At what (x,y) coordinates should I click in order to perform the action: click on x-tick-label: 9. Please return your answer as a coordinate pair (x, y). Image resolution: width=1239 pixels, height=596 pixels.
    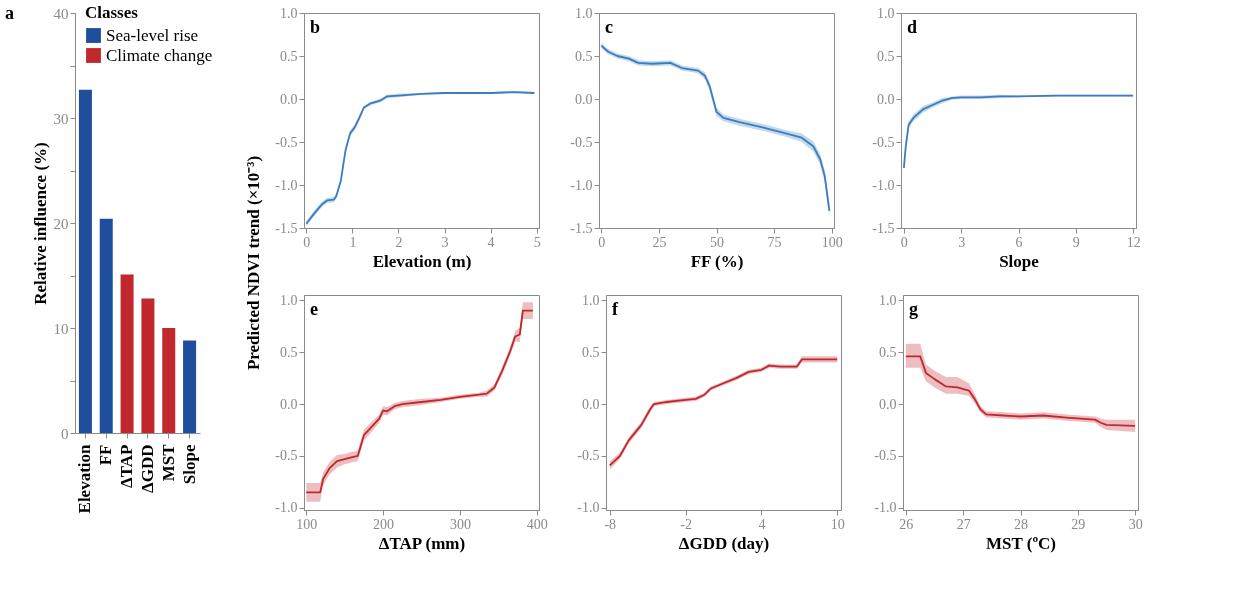
    Looking at the image, I should click on (1076, 242).